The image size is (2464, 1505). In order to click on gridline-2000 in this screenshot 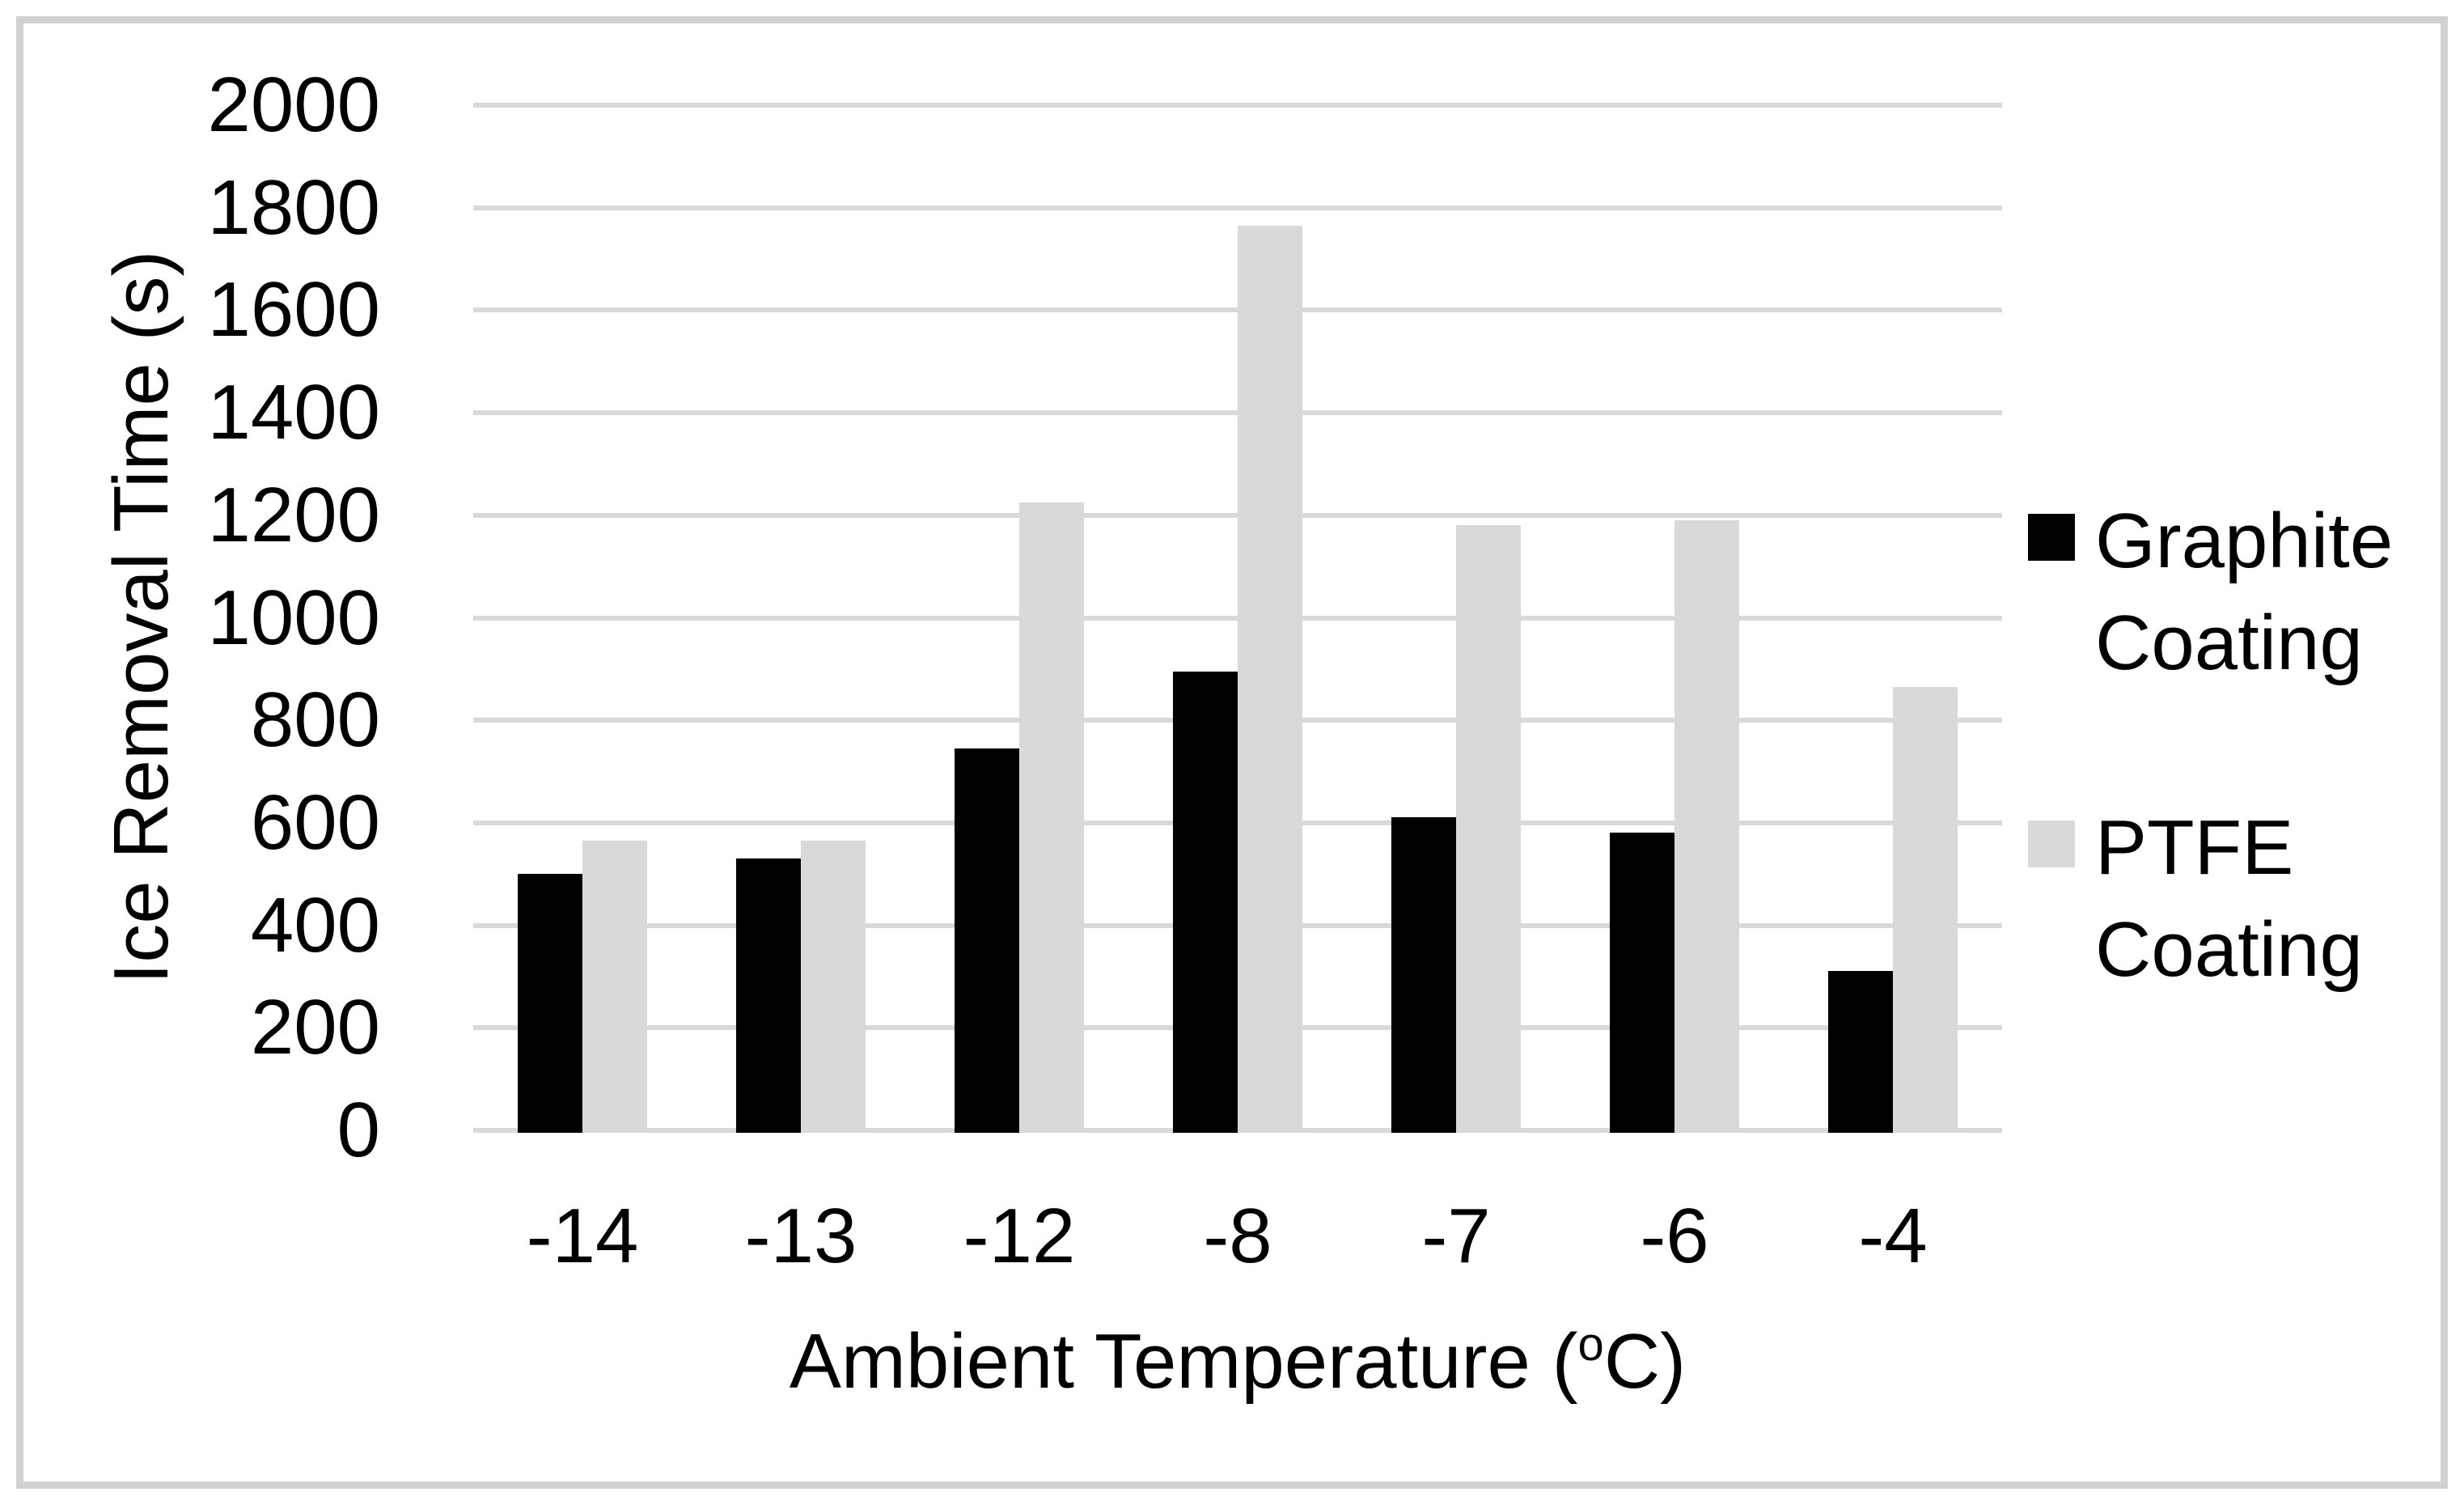, I will do `click(1237, 105)`.